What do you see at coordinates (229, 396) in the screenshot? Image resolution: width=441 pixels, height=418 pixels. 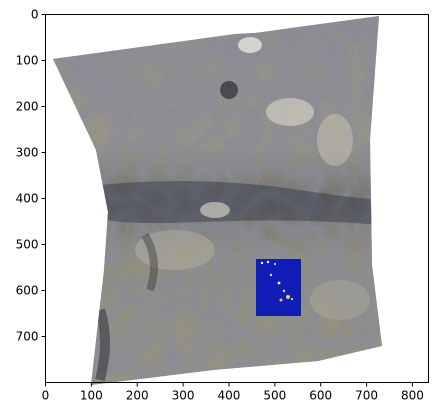 I see `x-tick-label: 400` at bounding box center [229, 396].